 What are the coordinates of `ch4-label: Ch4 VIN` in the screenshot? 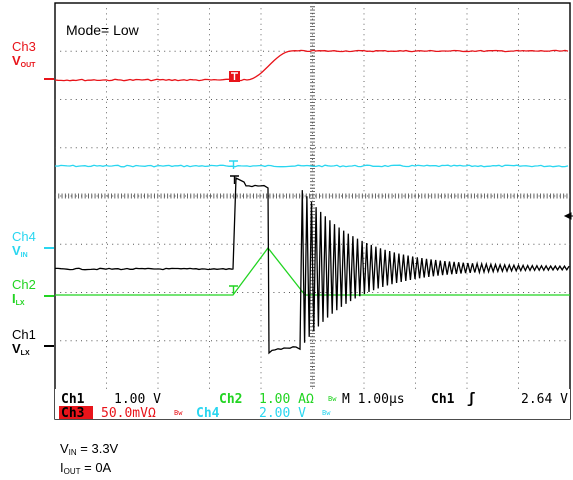 It's located at (24, 246).